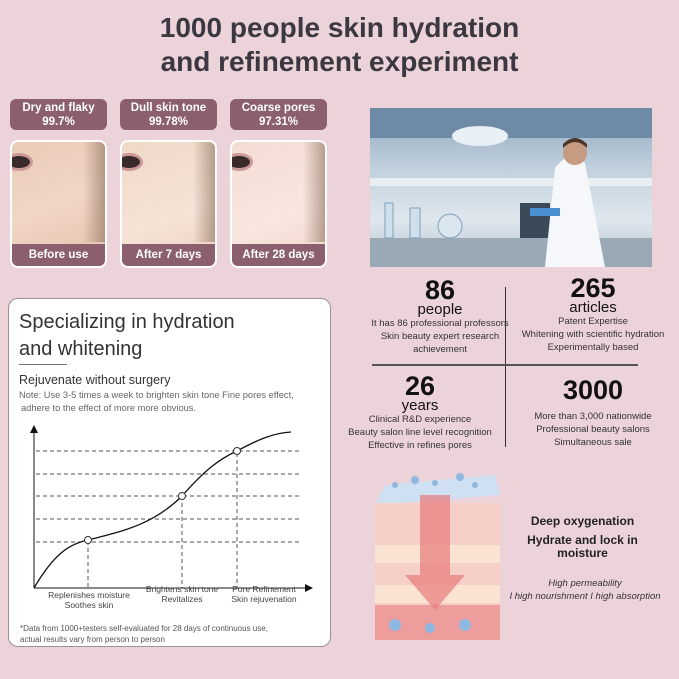  I want to click on effect-curve, so click(162, 510).